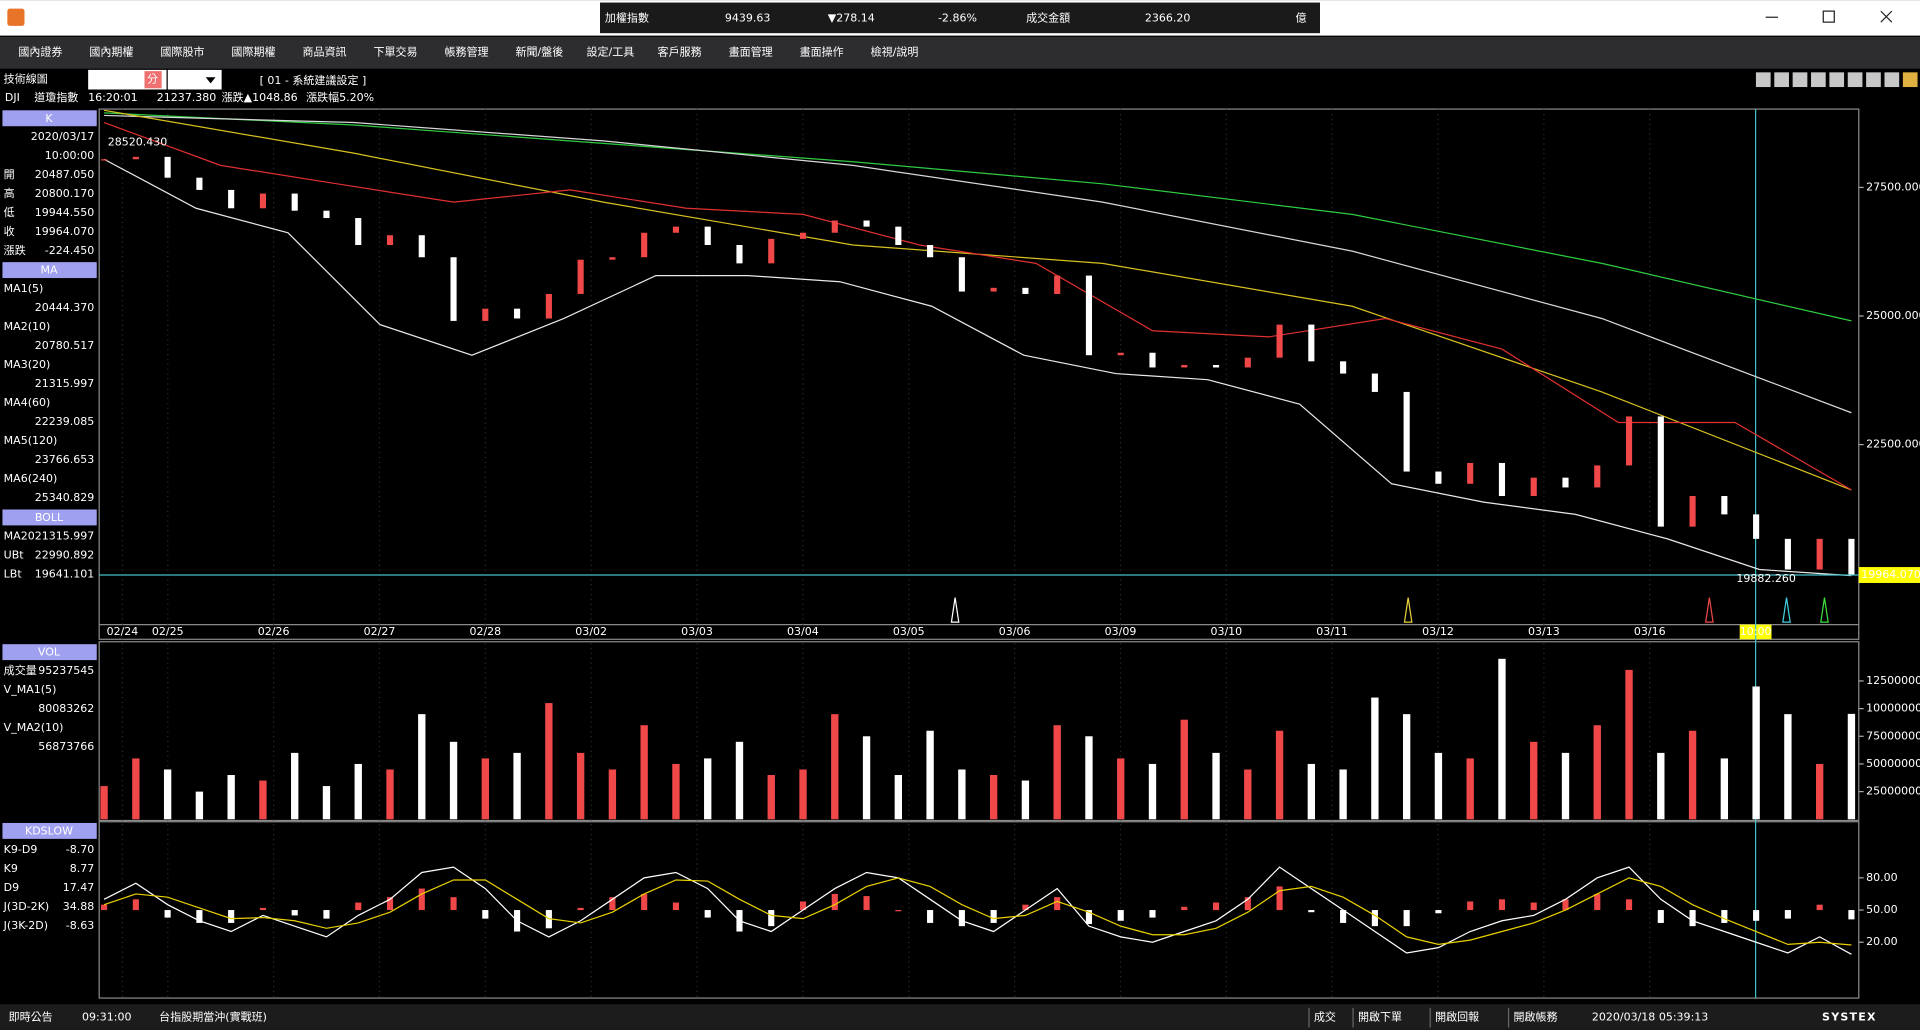  I want to click on x-tick-label: 03/13, so click(1544, 631).